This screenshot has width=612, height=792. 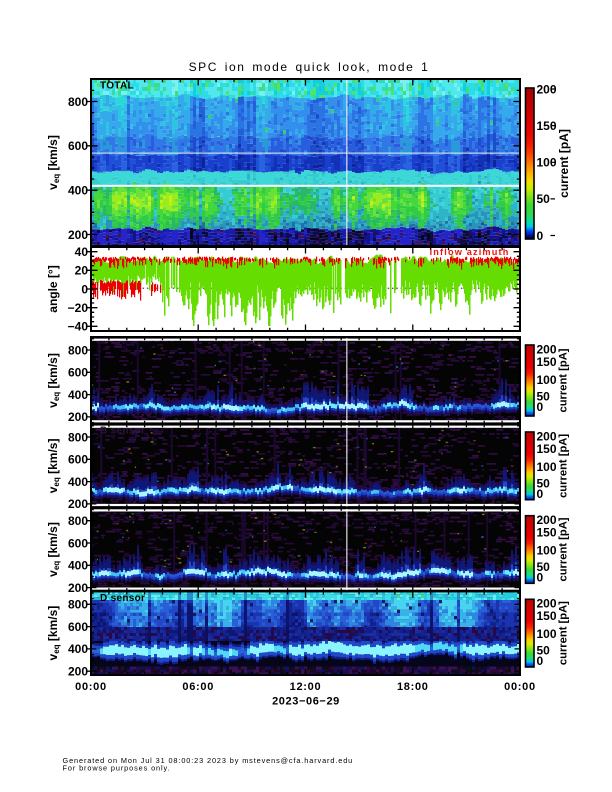 What do you see at coordinates (122, 598) in the screenshot?
I see `svg-text: D sensor` at bounding box center [122, 598].